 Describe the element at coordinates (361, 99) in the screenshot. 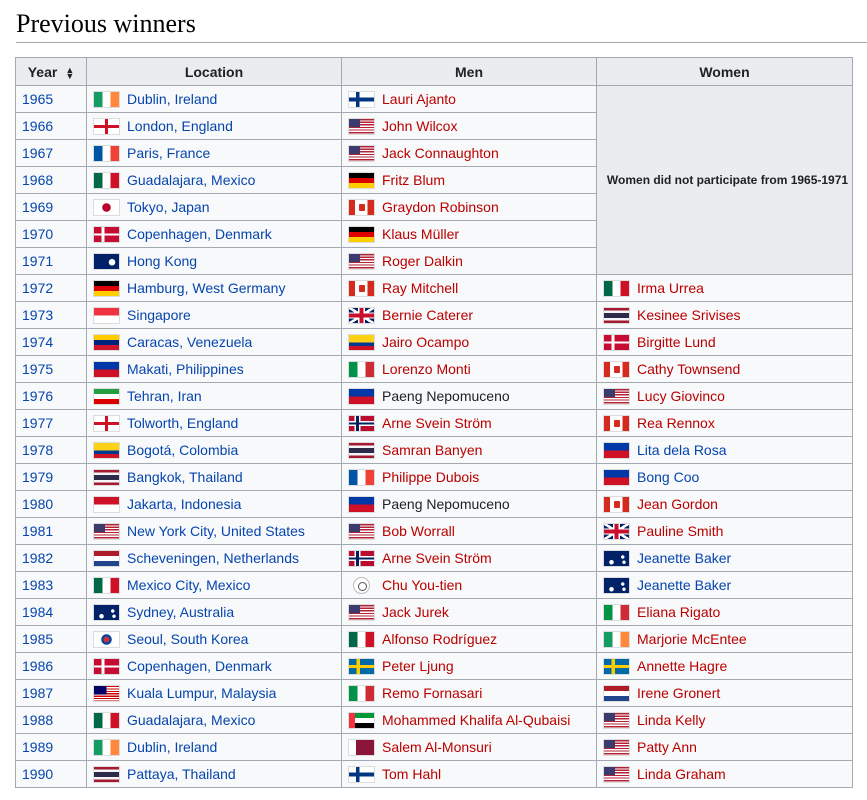

I see `finland-flag-icon` at that location.